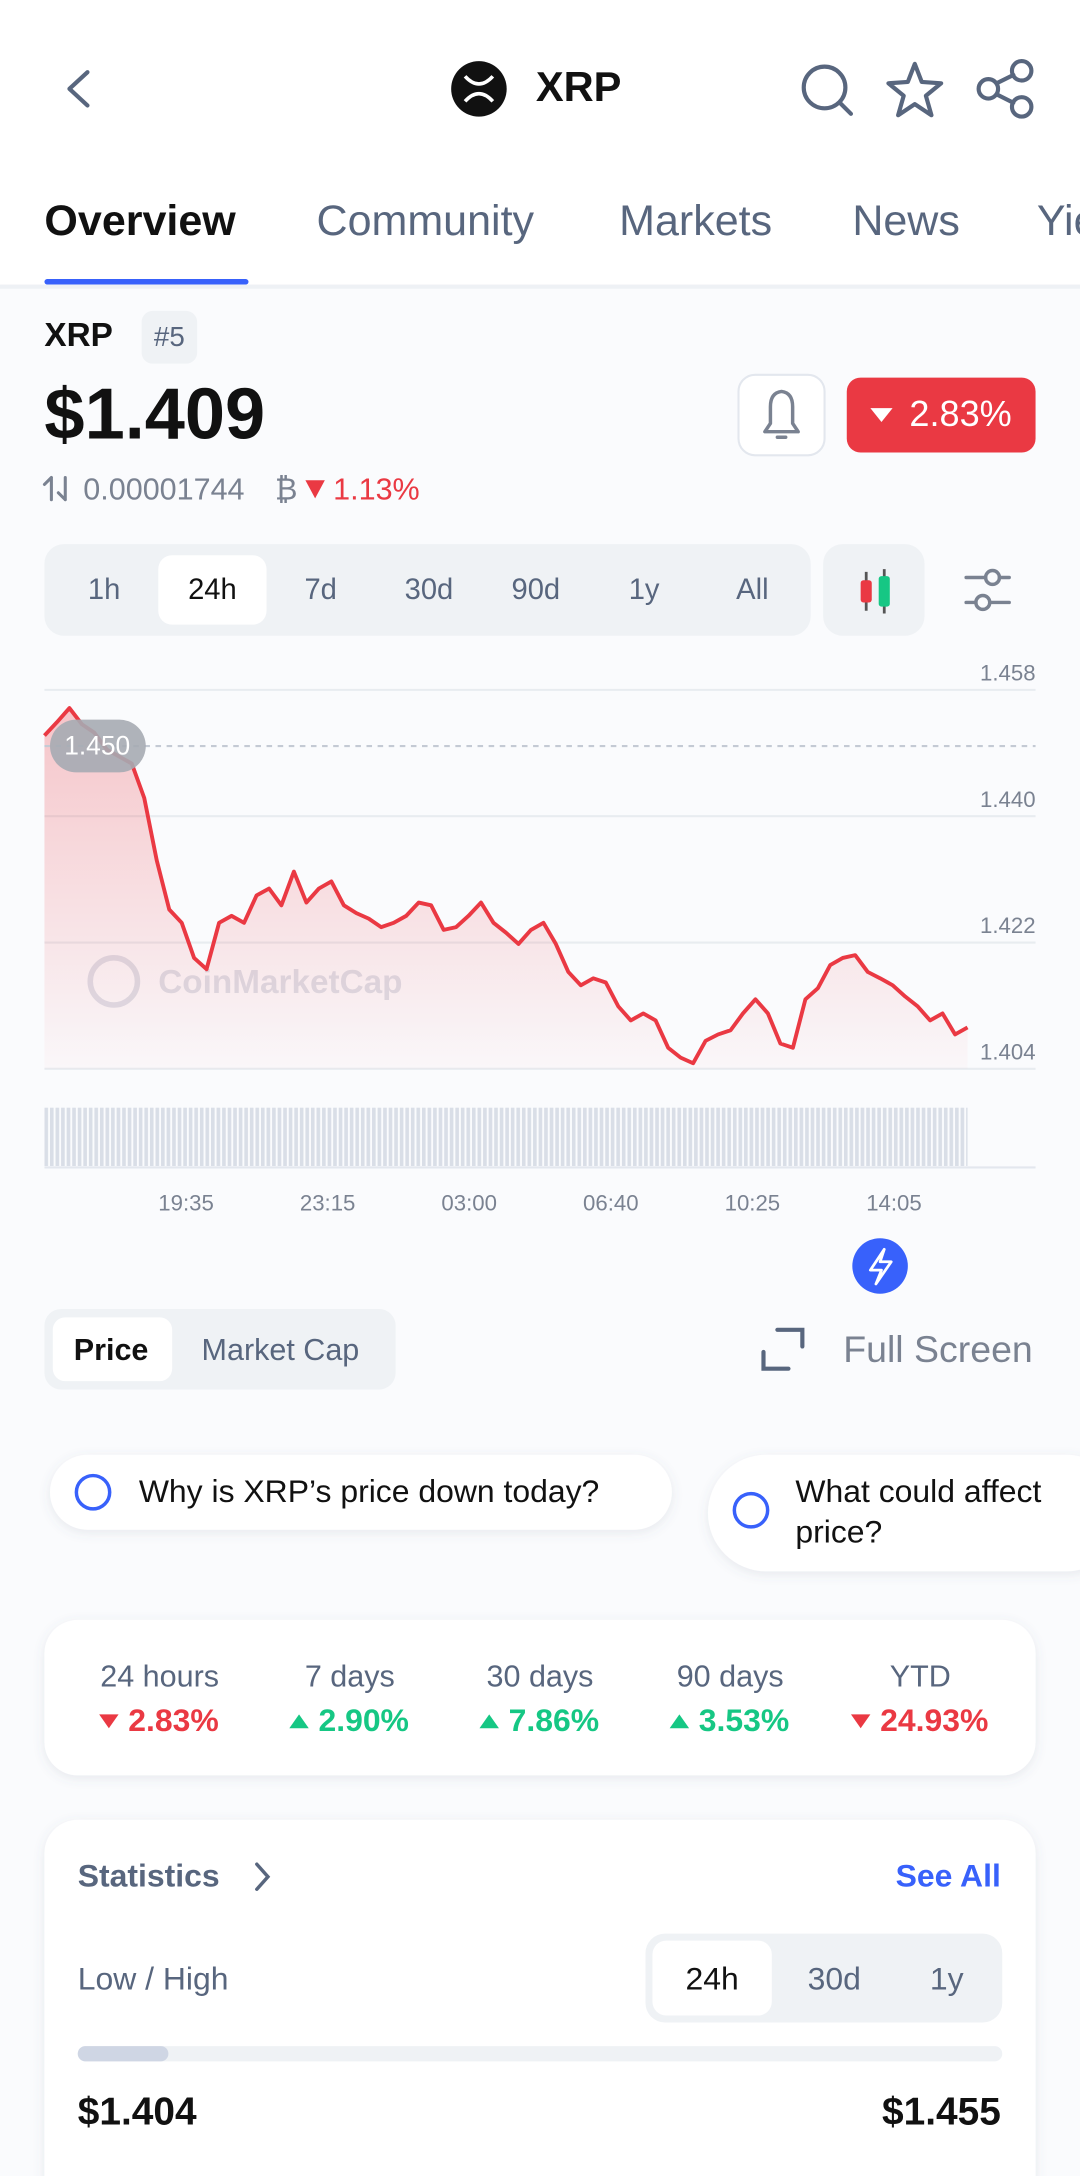  Describe the element at coordinates (730, 1676) in the screenshot. I see `period-label: 90 days` at that location.